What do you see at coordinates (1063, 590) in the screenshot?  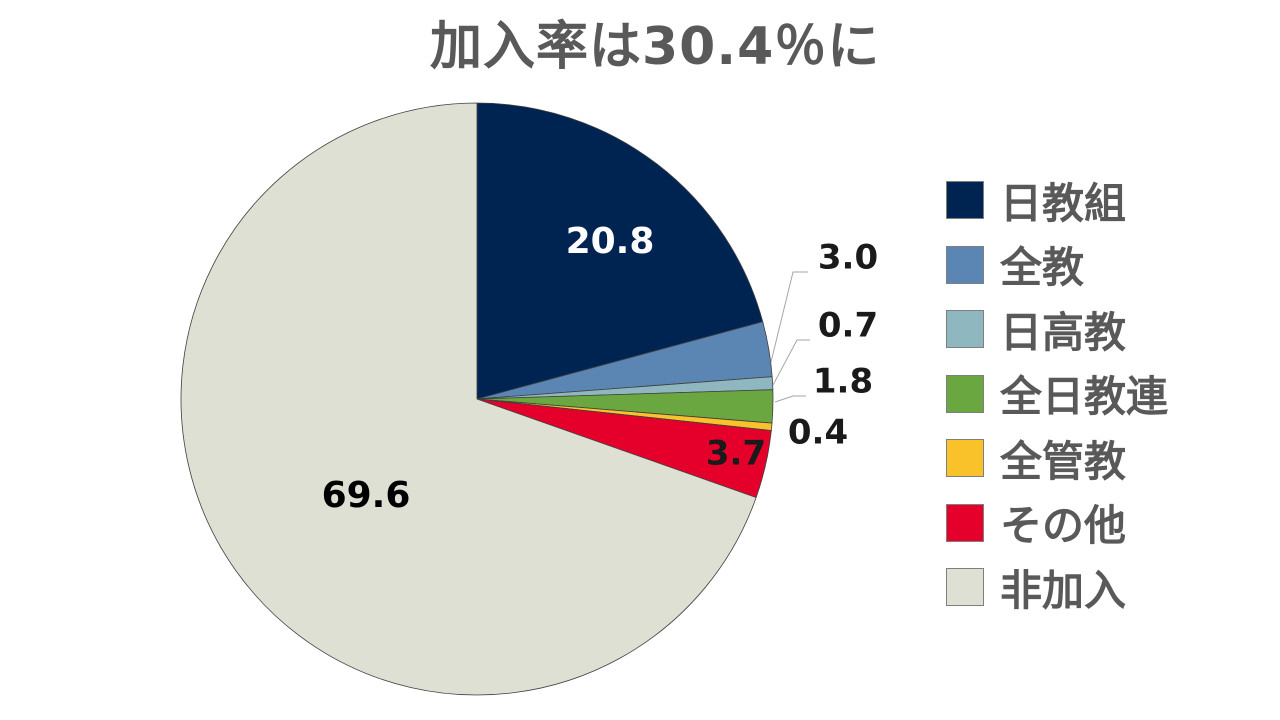 I see `legend-label: 非加入` at bounding box center [1063, 590].